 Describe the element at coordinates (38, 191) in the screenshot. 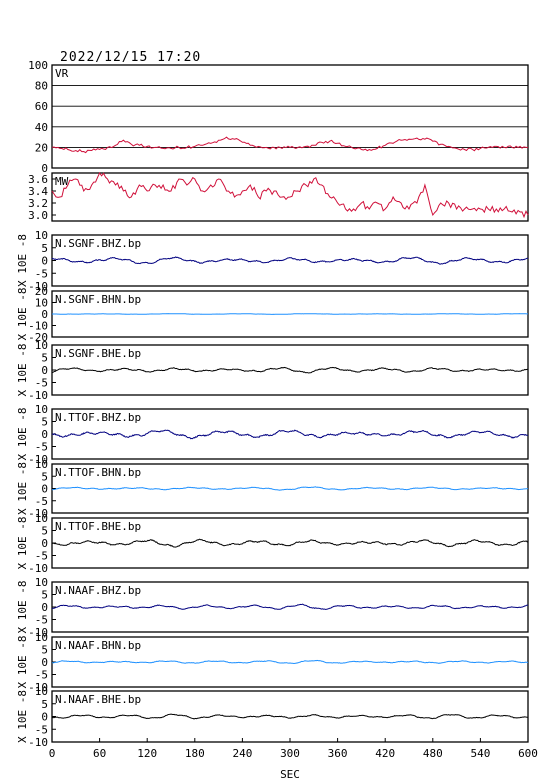

I see `y-tick-label: 3.4` at that location.